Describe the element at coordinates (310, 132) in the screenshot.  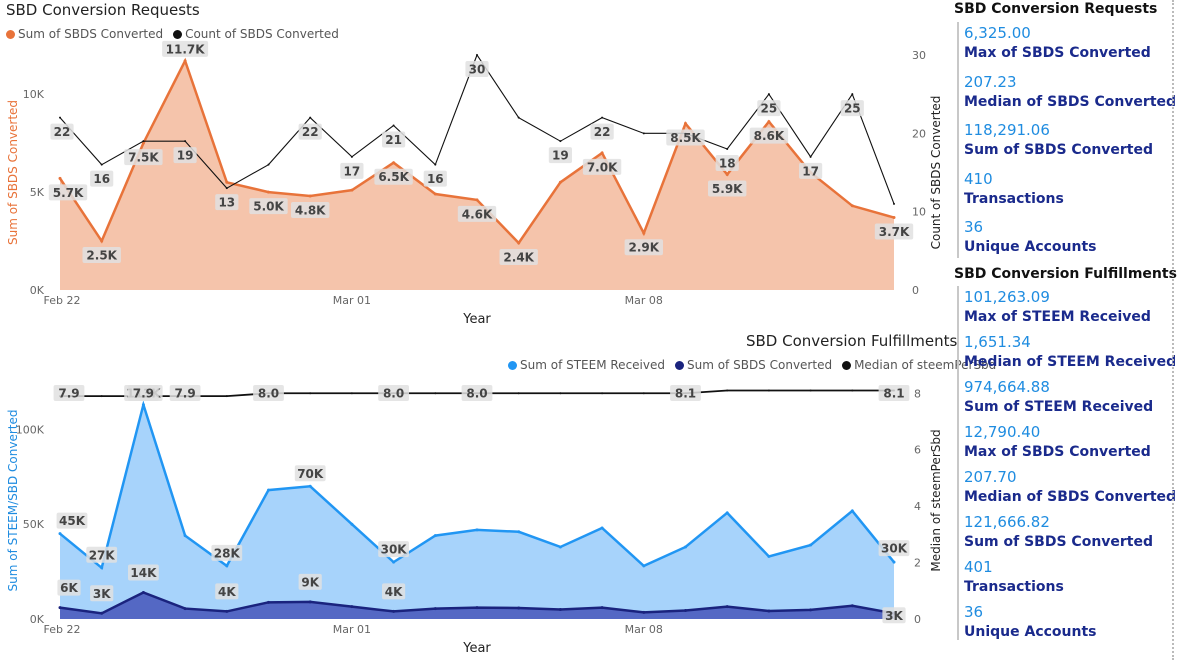
I see `count-sbds-data-label: 22` at that location.